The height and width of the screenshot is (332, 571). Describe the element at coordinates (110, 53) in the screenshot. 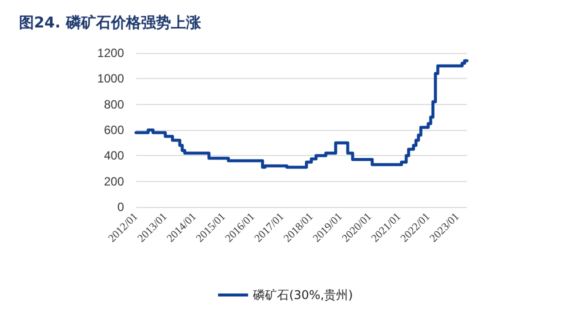

I see `y-tick-label: 1200` at that location.